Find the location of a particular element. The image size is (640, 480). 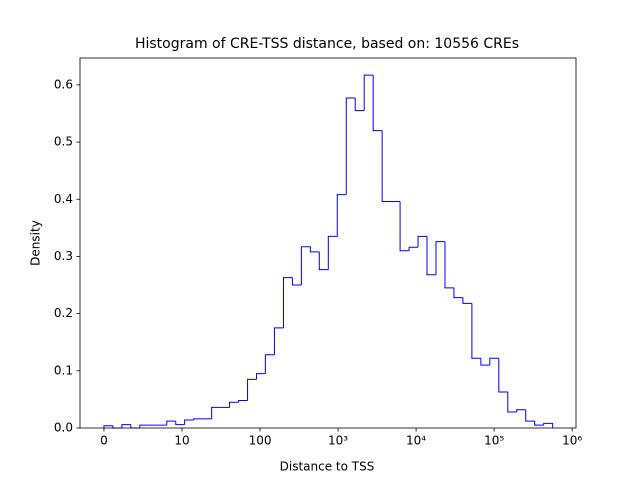

x-tick-label: 10⁶ is located at coordinates (572, 441).